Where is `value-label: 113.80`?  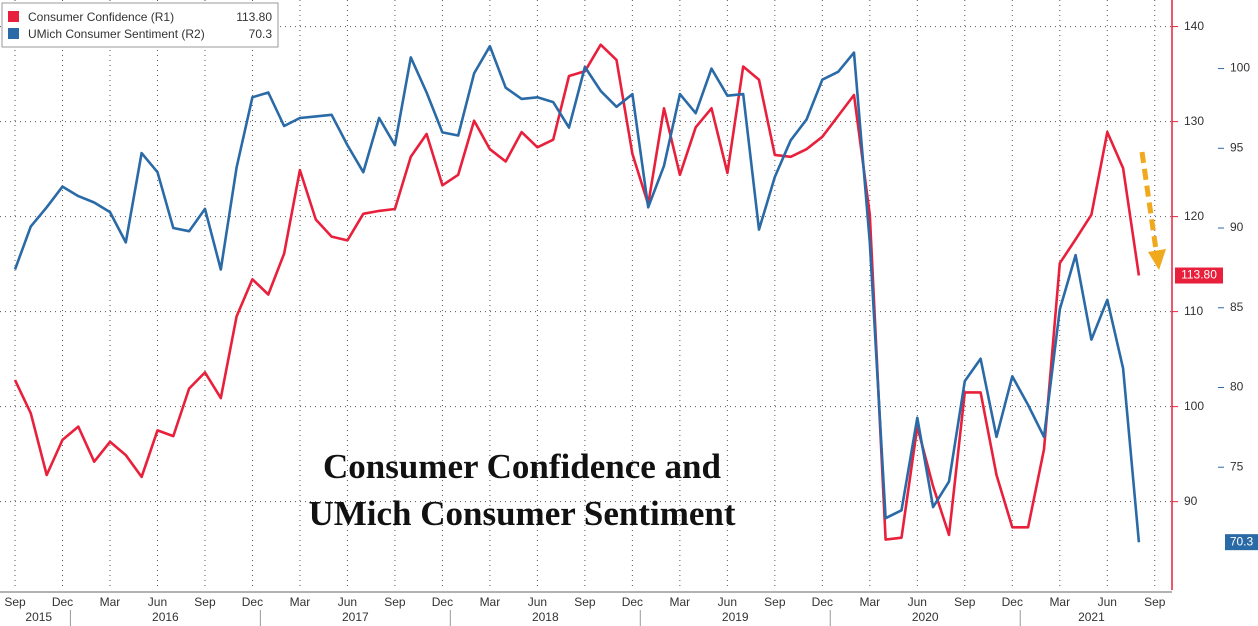
value-label: 113.80 is located at coordinates (1199, 275).